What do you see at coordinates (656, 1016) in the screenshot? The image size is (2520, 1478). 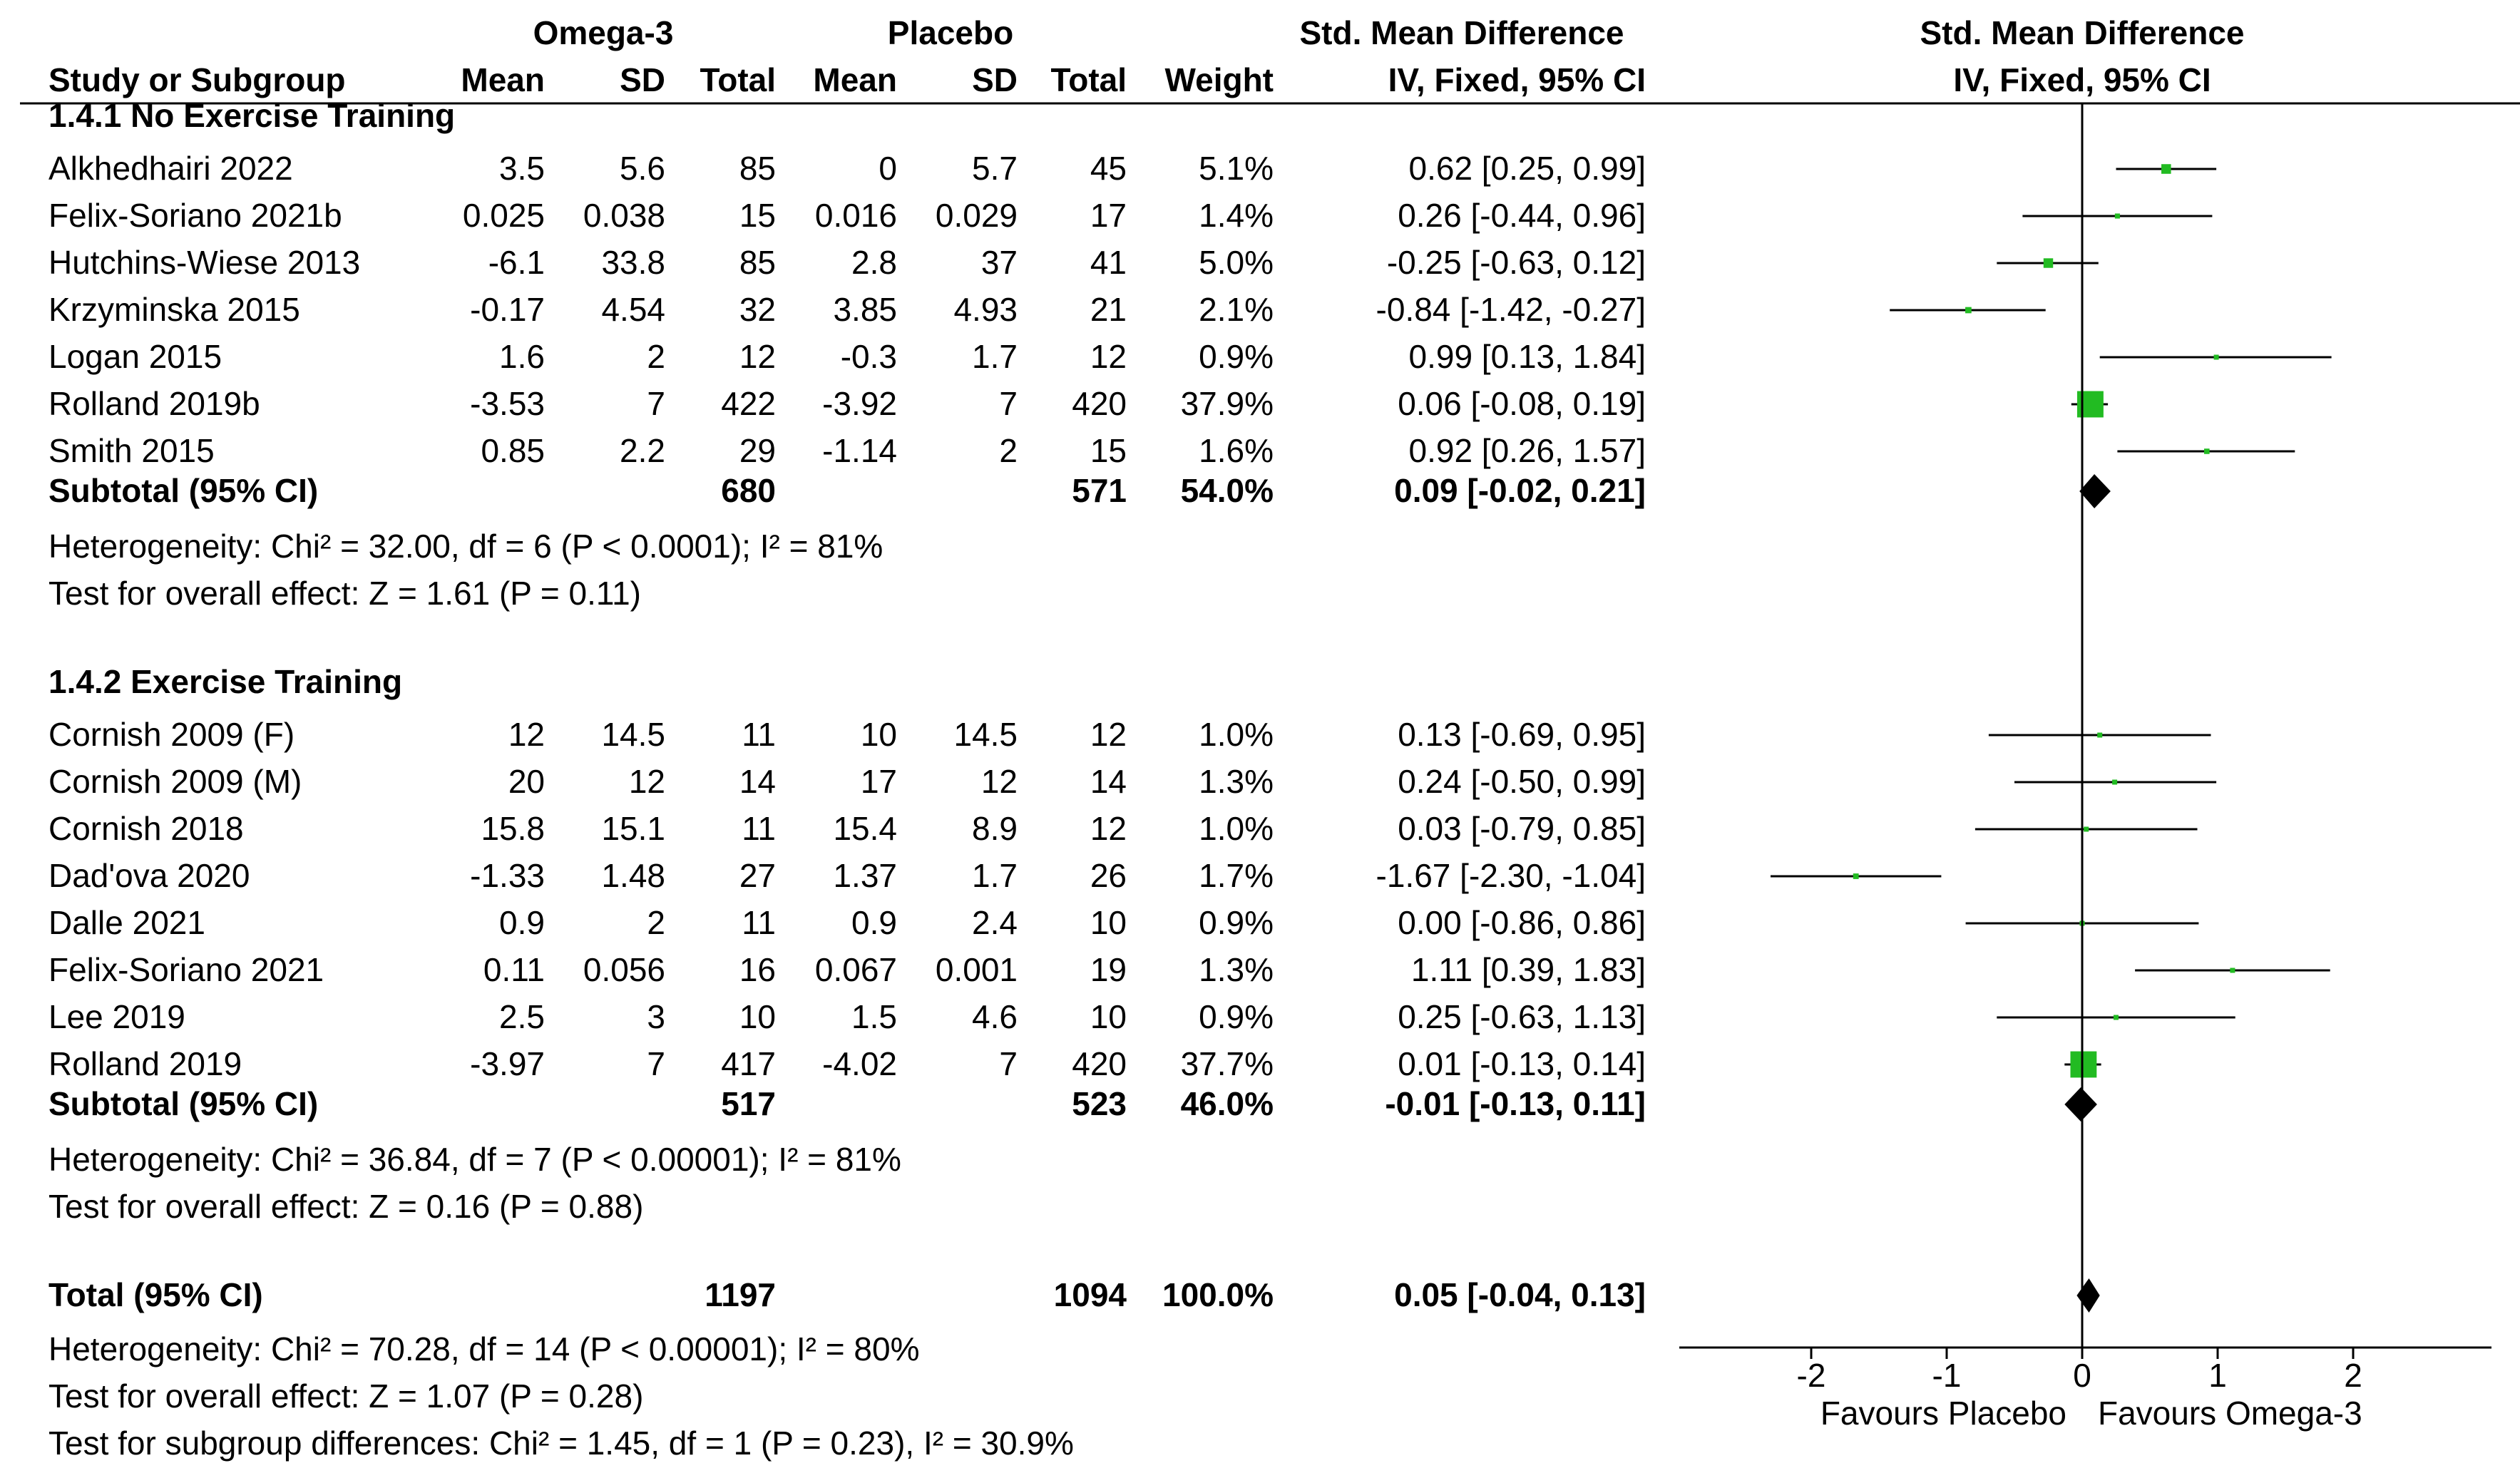 I see `omega-sd: 3` at bounding box center [656, 1016].